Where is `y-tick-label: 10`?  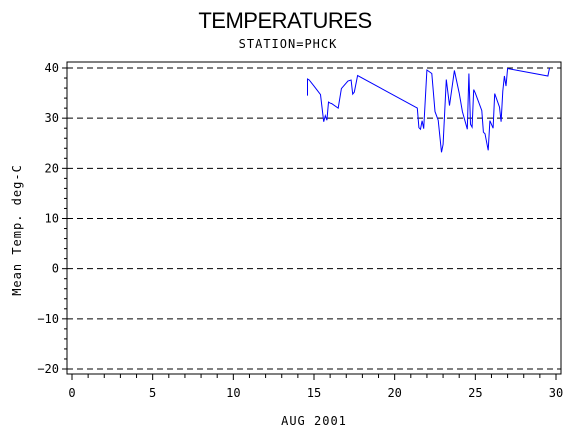 y-tick-label: 10 is located at coordinates (52, 219).